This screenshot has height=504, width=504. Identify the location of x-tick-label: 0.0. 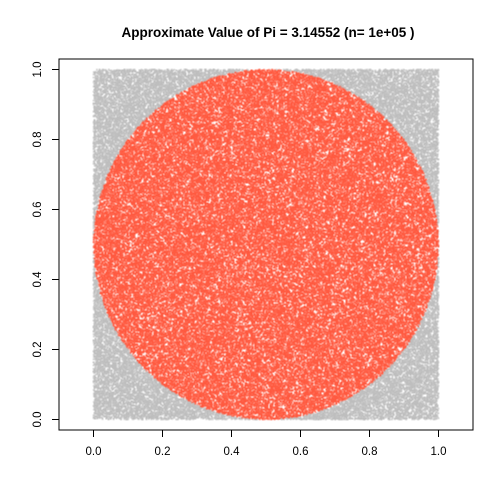
(94, 452).